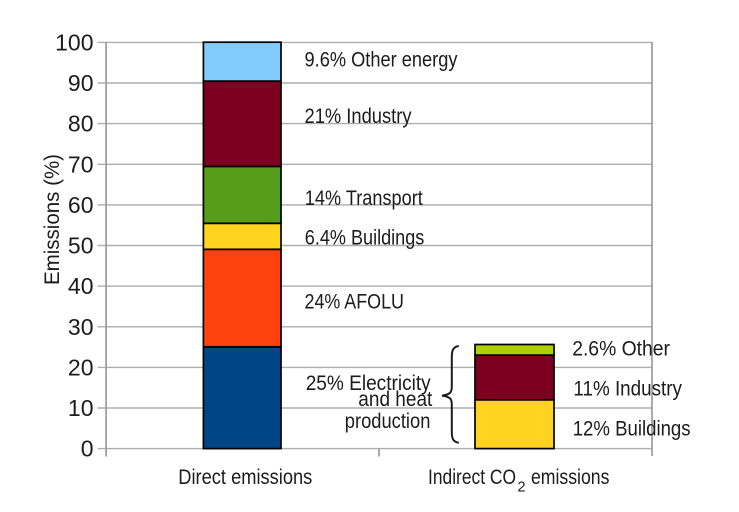 The width and height of the screenshot is (739, 512). I want to click on svg-text: 60, so click(81, 205).